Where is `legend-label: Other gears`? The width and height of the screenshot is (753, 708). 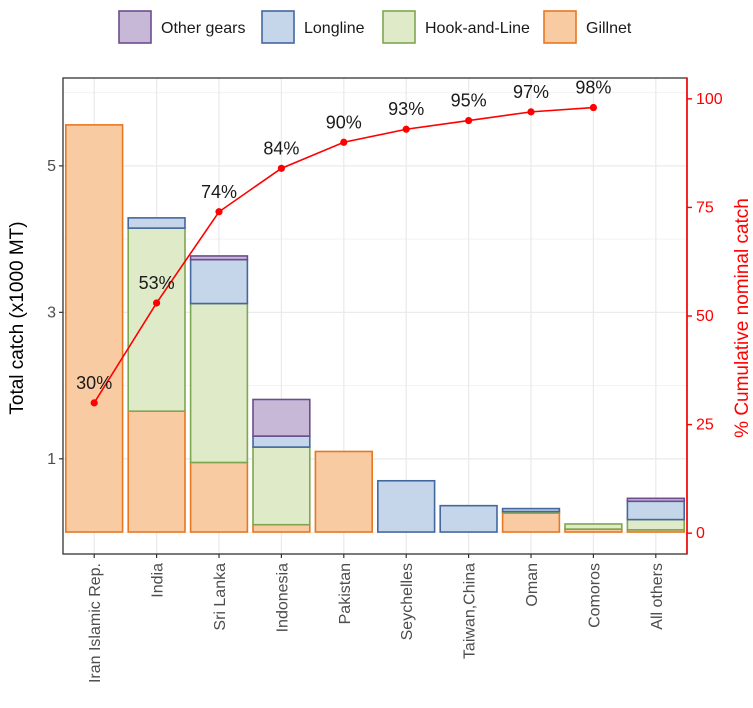
legend-label: Other gears is located at coordinates (203, 28).